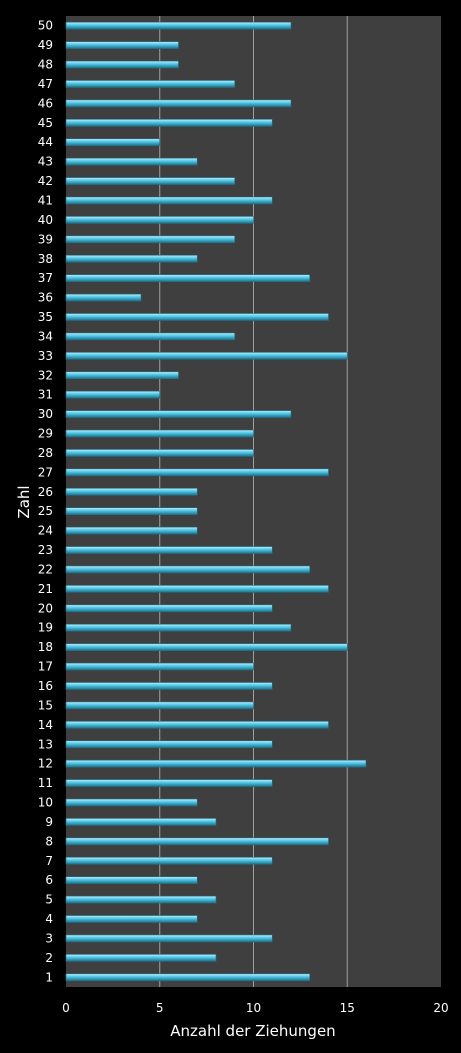 The height and width of the screenshot is (1053, 461). I want to click on y-tick-label: 3, so click(49, 938).